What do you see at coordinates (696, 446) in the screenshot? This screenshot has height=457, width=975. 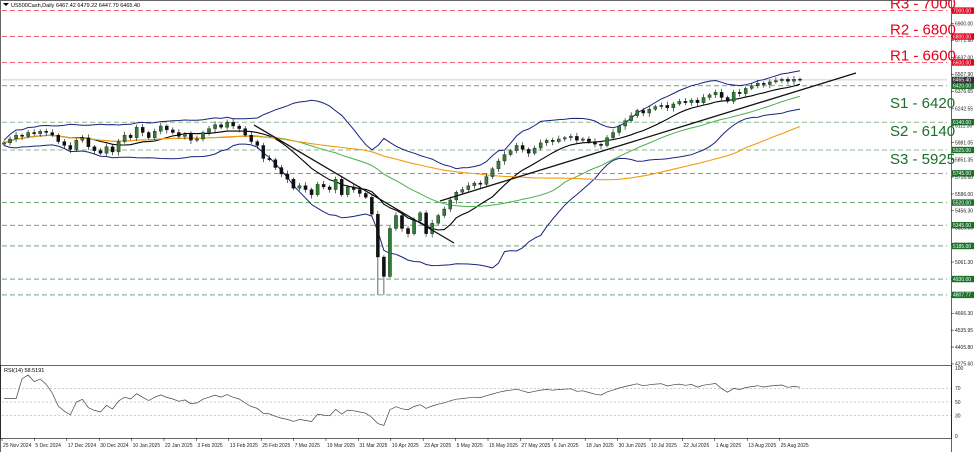 I see `x-tick-label: 22 Jul 2025` at bounding box center [696, 446].